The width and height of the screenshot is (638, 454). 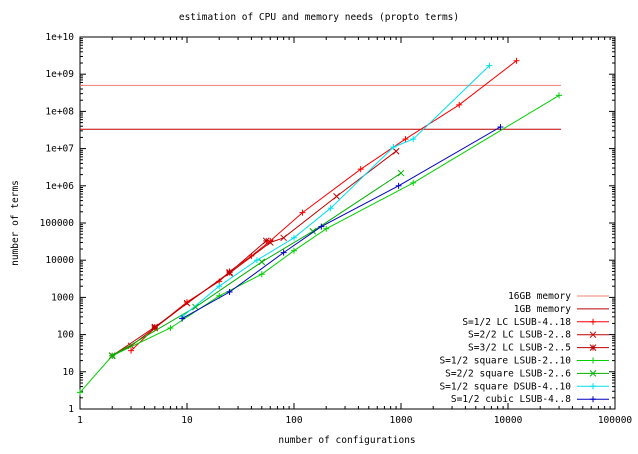 What do you see at coordinates (539, 296) in the screenshot?
I see `legend-label: 16GB memory` at bounding box center [539, 296].